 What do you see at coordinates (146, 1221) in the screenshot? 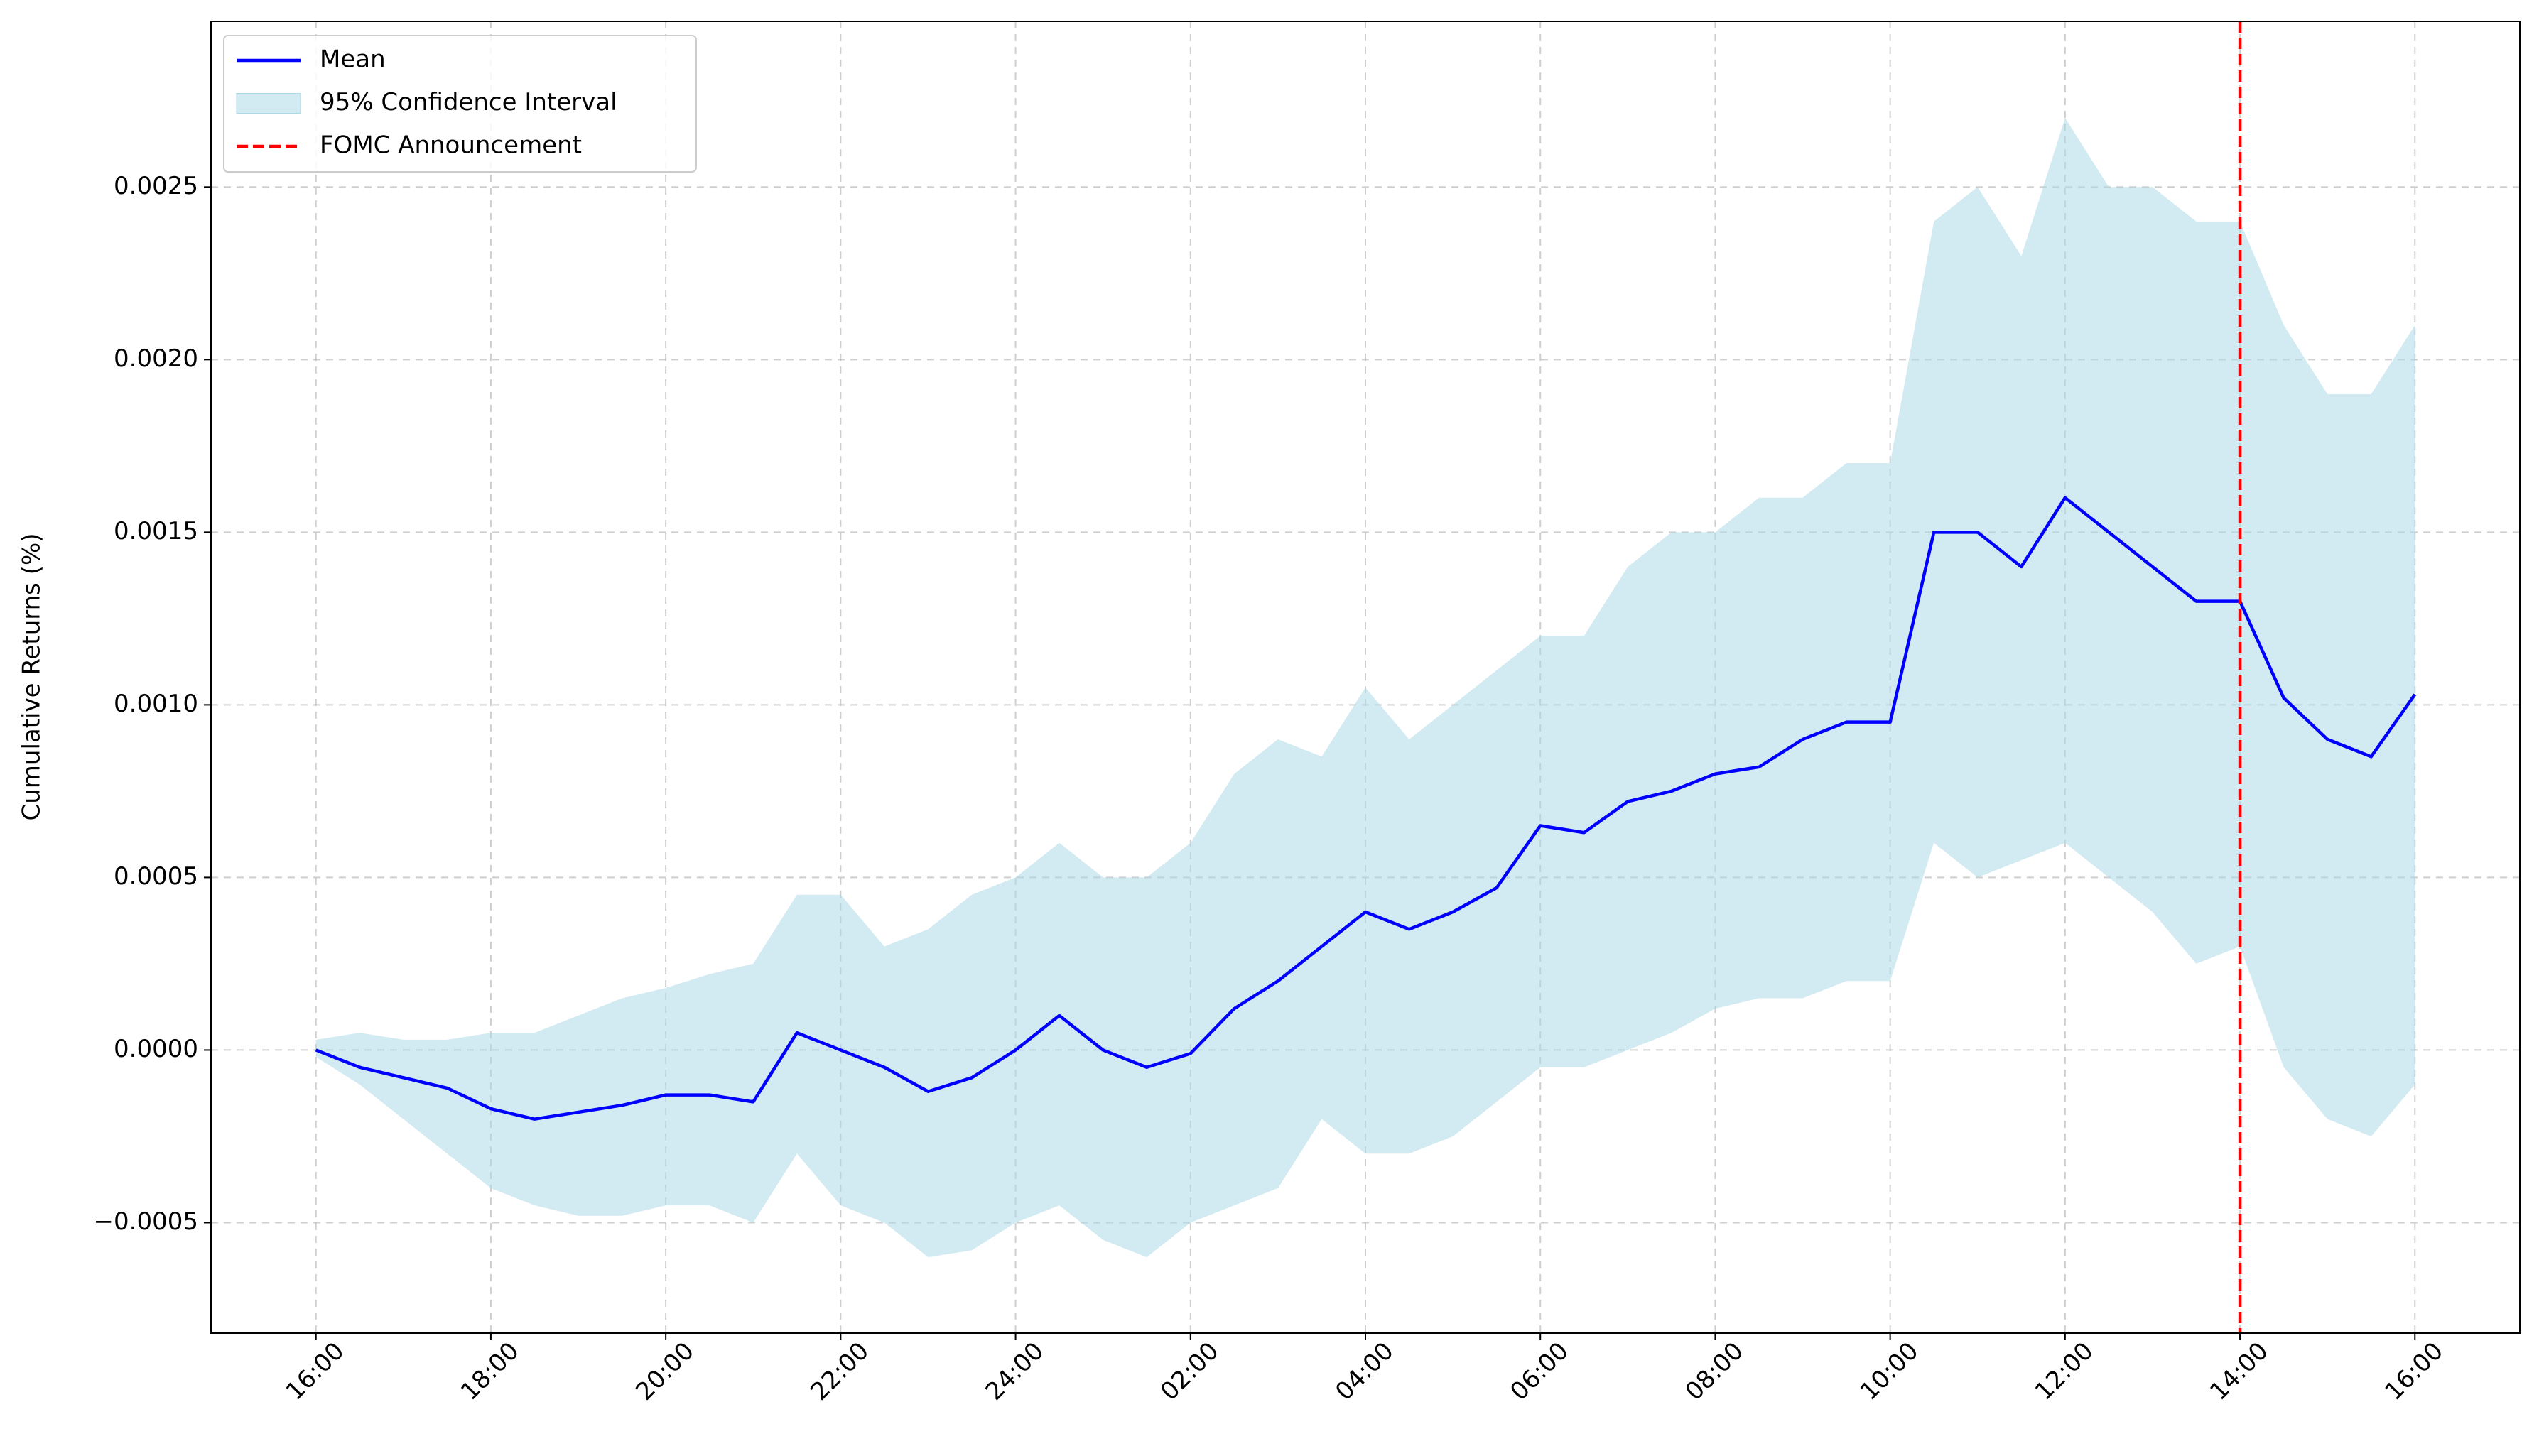
I see `y-tick-label: −0.0005` at bounding box center [146, 1221].